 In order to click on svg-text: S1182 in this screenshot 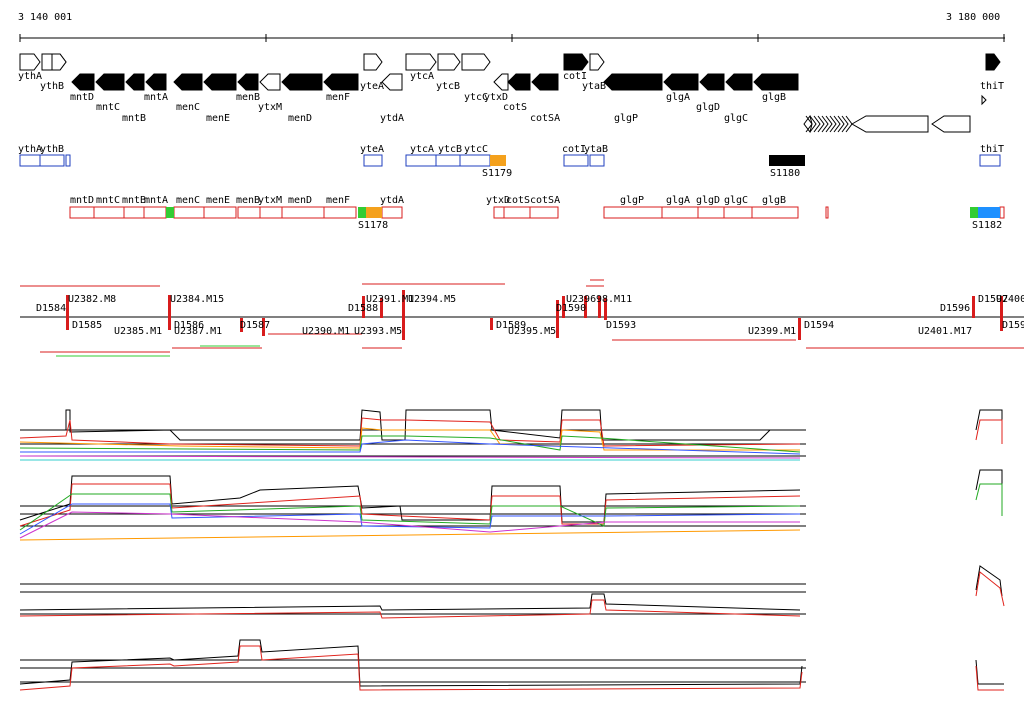, I will do `click(987, 225)`.